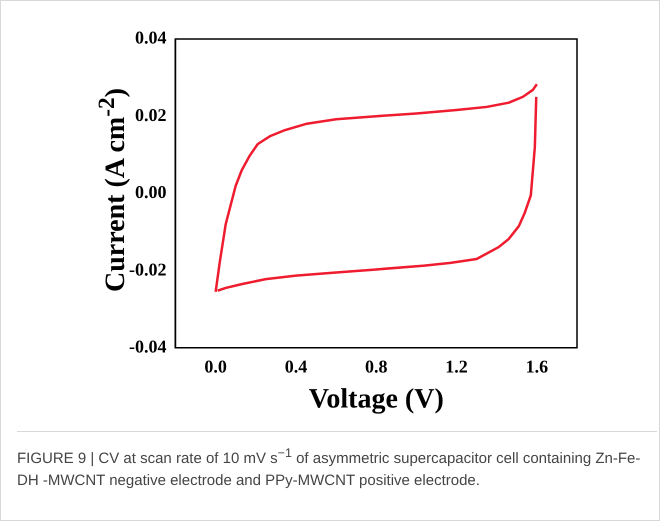  I want to click on y-tick-label: 0.02, so click(150, 114).